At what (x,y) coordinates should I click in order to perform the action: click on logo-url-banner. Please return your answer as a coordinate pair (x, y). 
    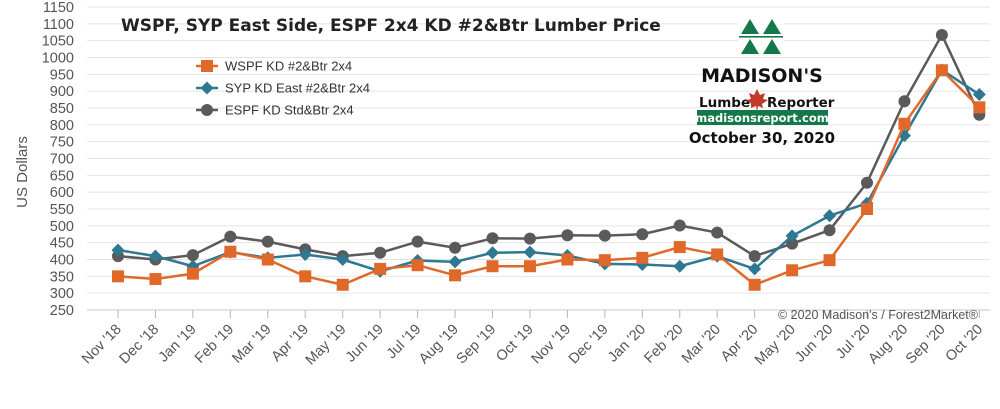
    Looking at the image, I should click on (762, 117).